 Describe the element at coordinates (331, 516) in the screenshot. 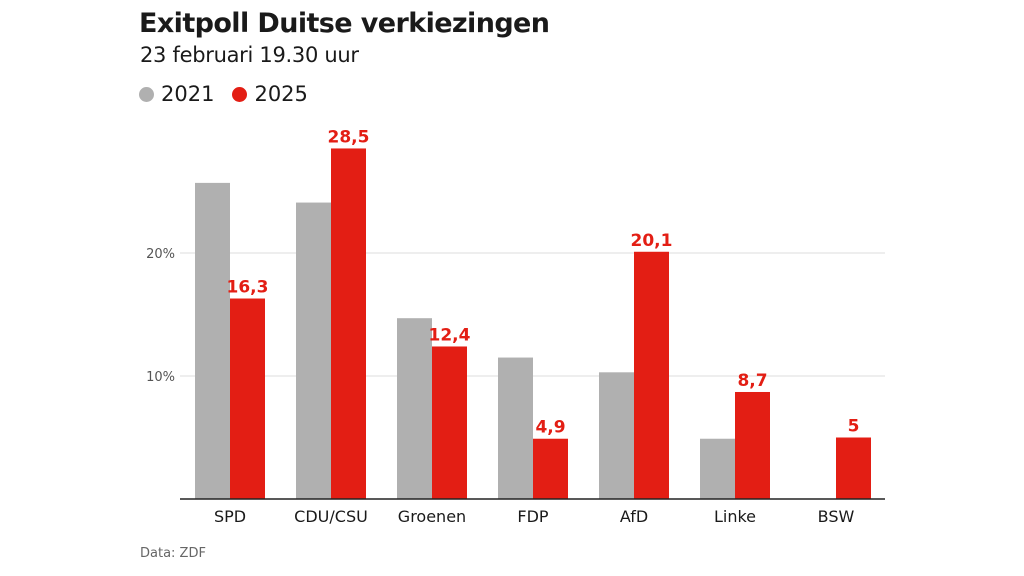

I see `x-tick-label-cducsu: CDU/CSU` at that location.